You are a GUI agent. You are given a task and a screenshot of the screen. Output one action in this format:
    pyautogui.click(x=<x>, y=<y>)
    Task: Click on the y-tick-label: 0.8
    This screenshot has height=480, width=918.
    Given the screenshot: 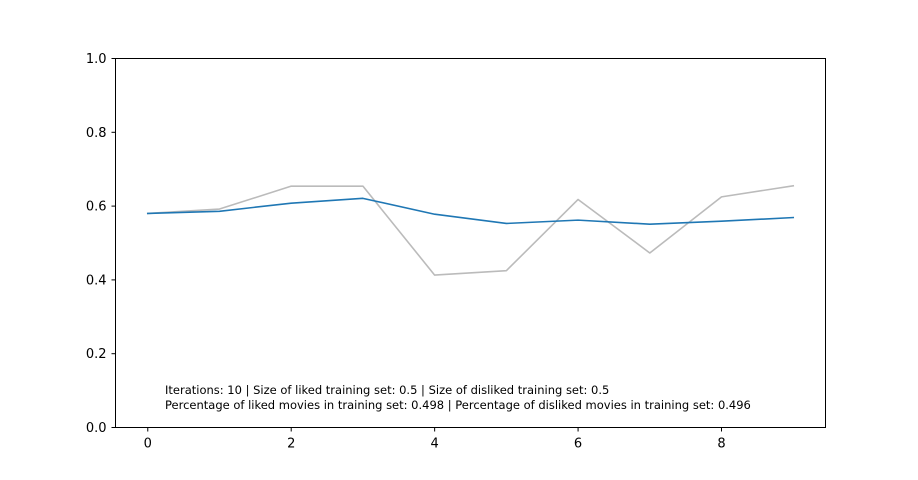 What is the action you would take?
    pyautogui.click(x=96, y=133)
    